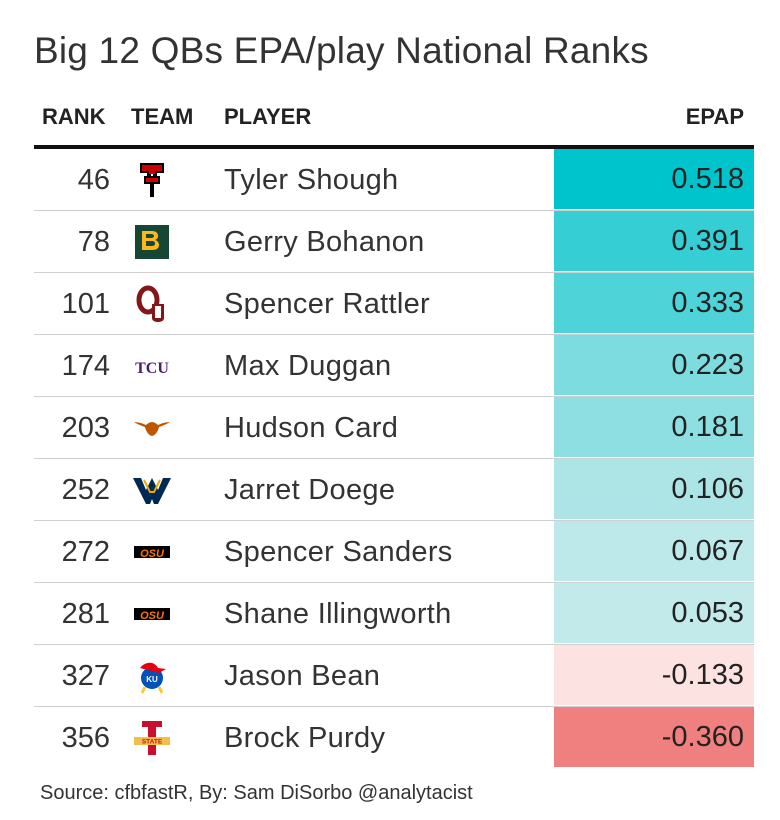 This screenshot has height=820, width=780. What do you see at coordinates (85, 552) in the screenshot?
I see `rank-value: 272` at bounding box center [85, 552].